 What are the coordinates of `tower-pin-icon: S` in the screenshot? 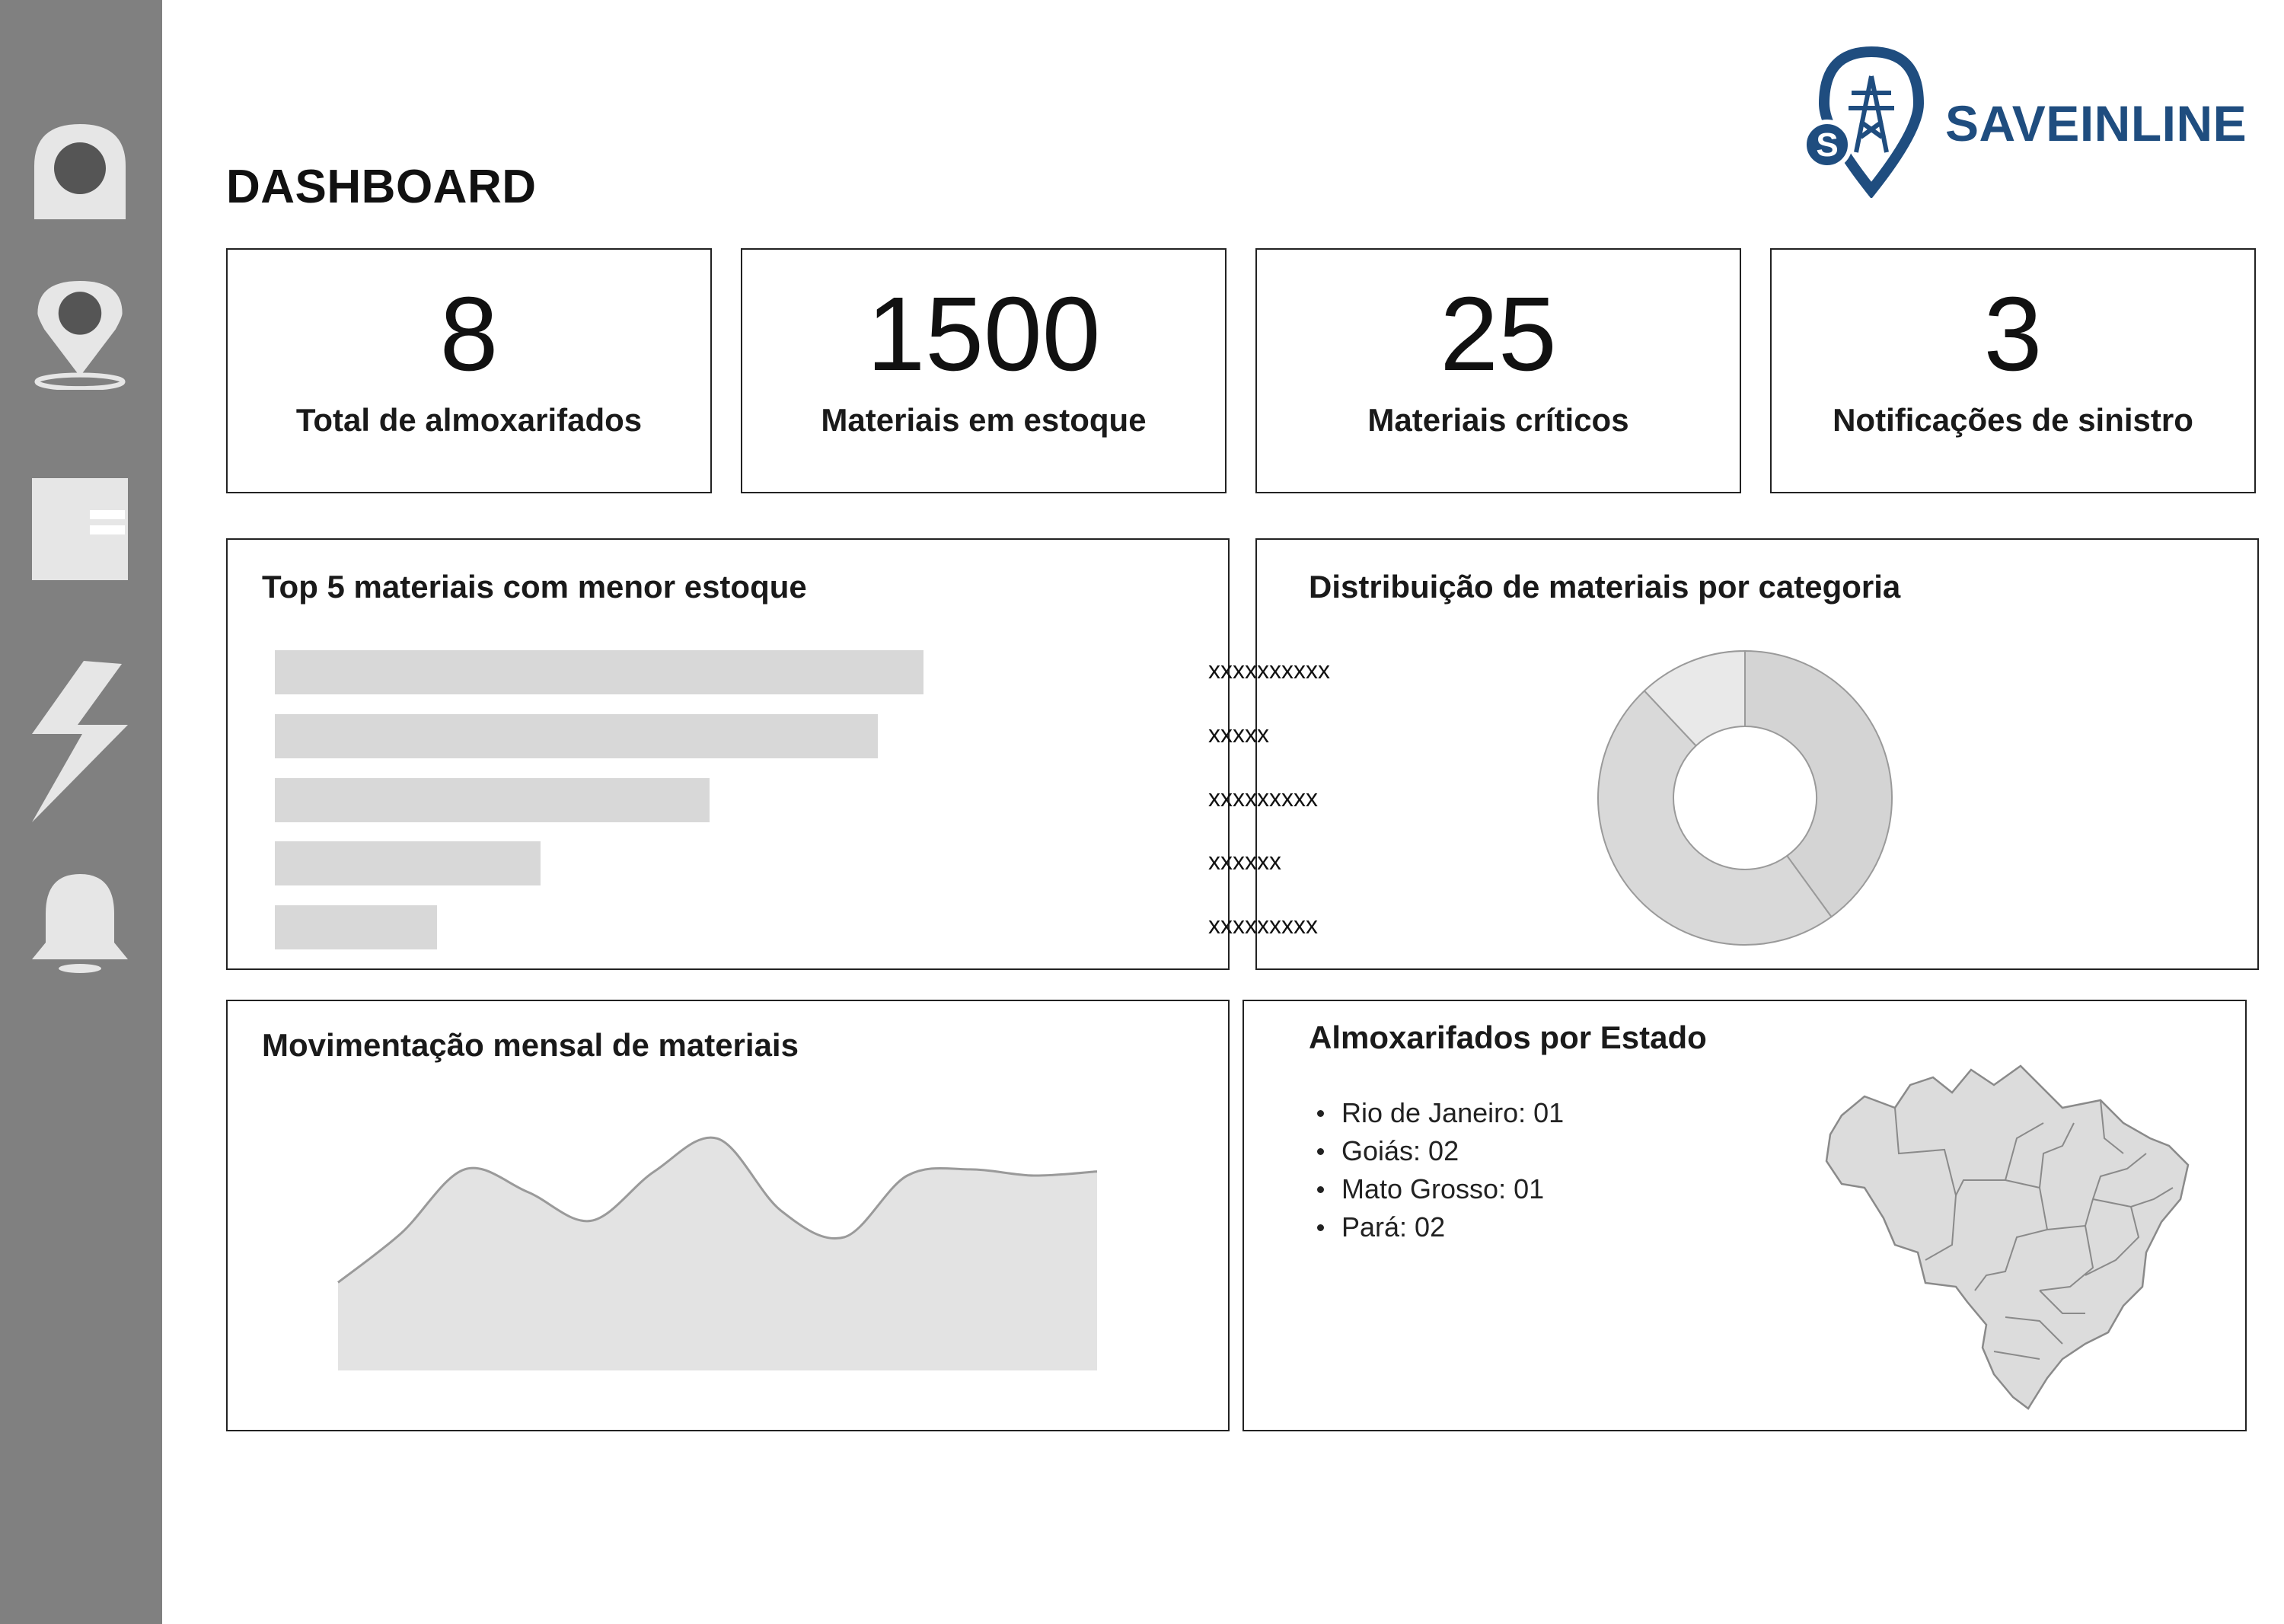 It's located at (1863, 122).